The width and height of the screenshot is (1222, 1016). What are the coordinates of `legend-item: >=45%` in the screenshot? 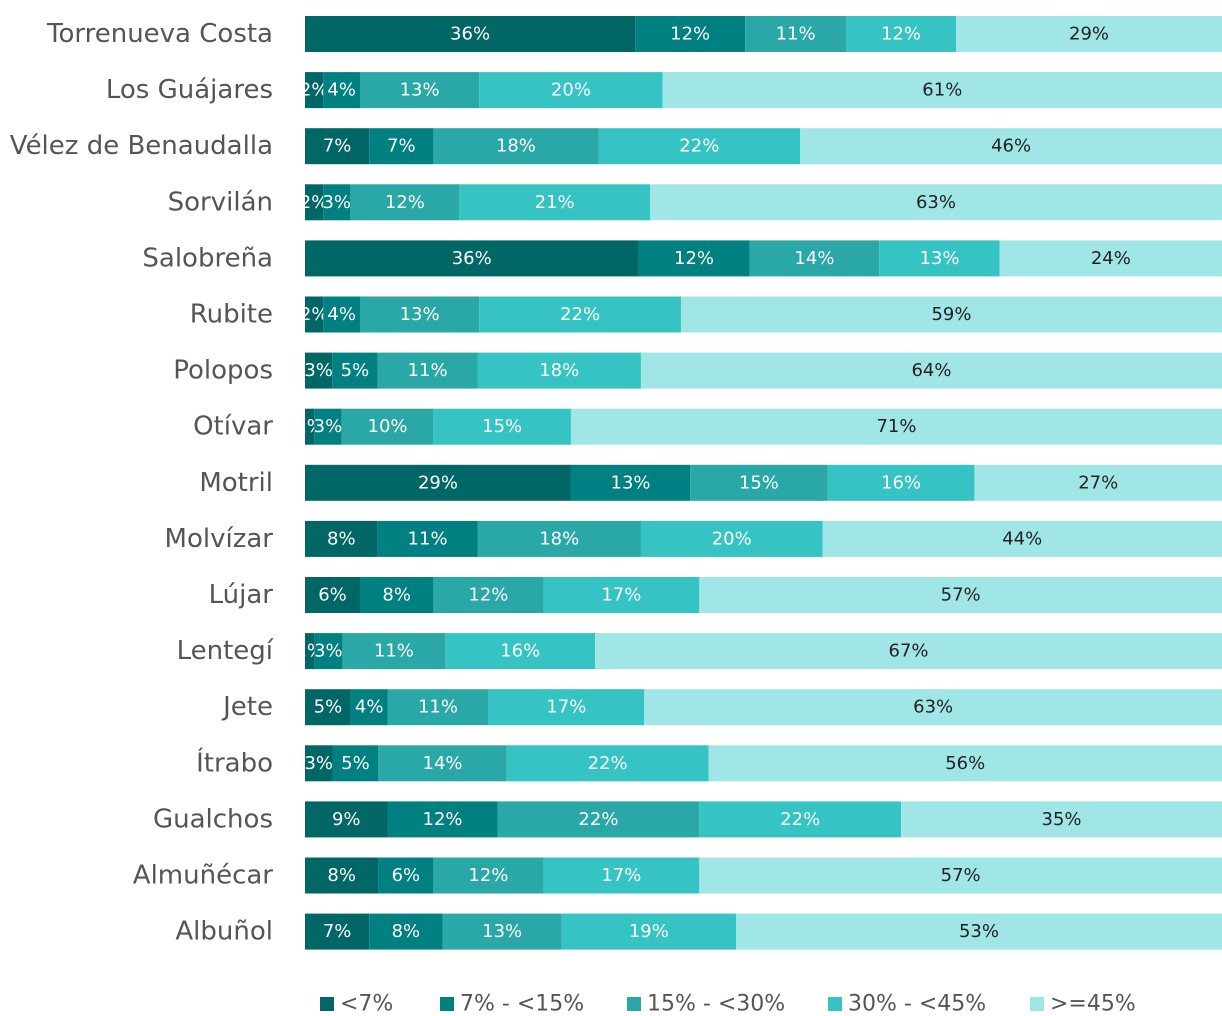 It's located at (1083, 1004).